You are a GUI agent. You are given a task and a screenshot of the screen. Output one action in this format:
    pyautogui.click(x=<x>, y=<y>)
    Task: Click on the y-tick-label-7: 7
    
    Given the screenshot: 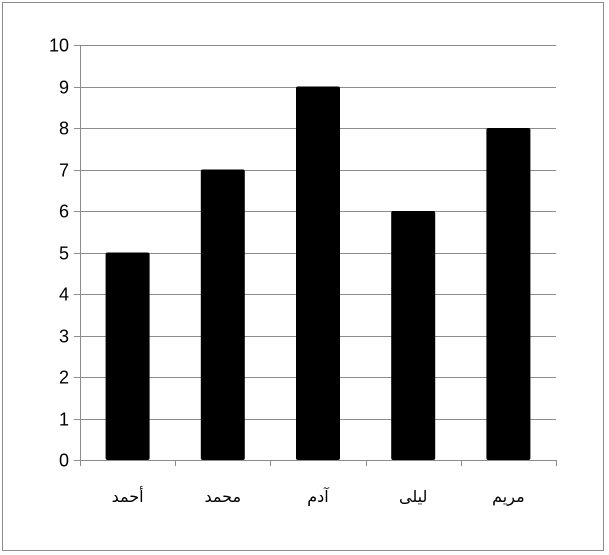 What is the action you would take?
    pyautogui.click(x=64, y=171)
    